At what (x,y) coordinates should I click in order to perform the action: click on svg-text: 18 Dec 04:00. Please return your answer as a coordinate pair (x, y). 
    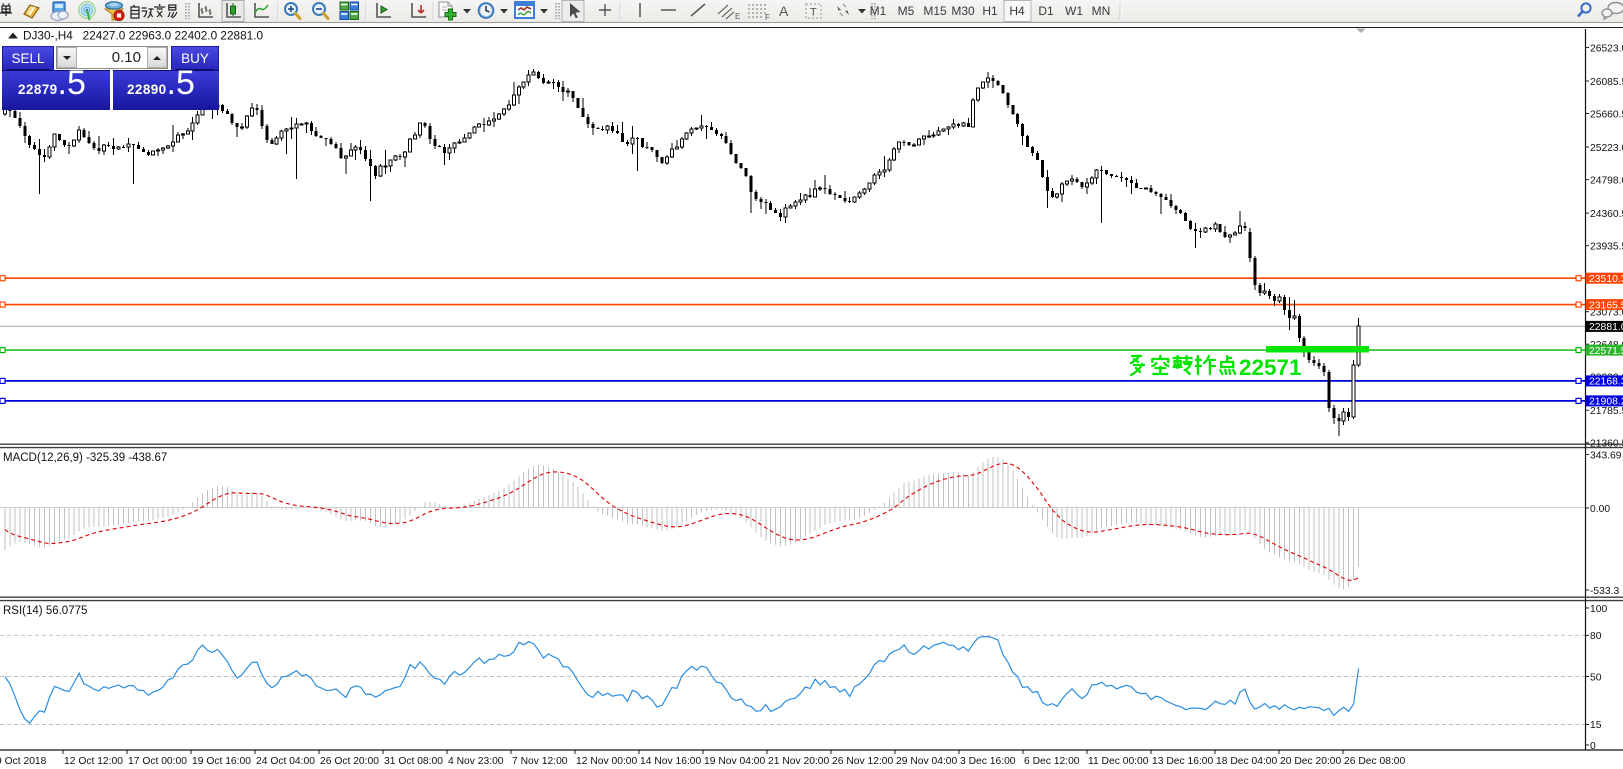
    Looking at the image, I should click on (1247, 761).